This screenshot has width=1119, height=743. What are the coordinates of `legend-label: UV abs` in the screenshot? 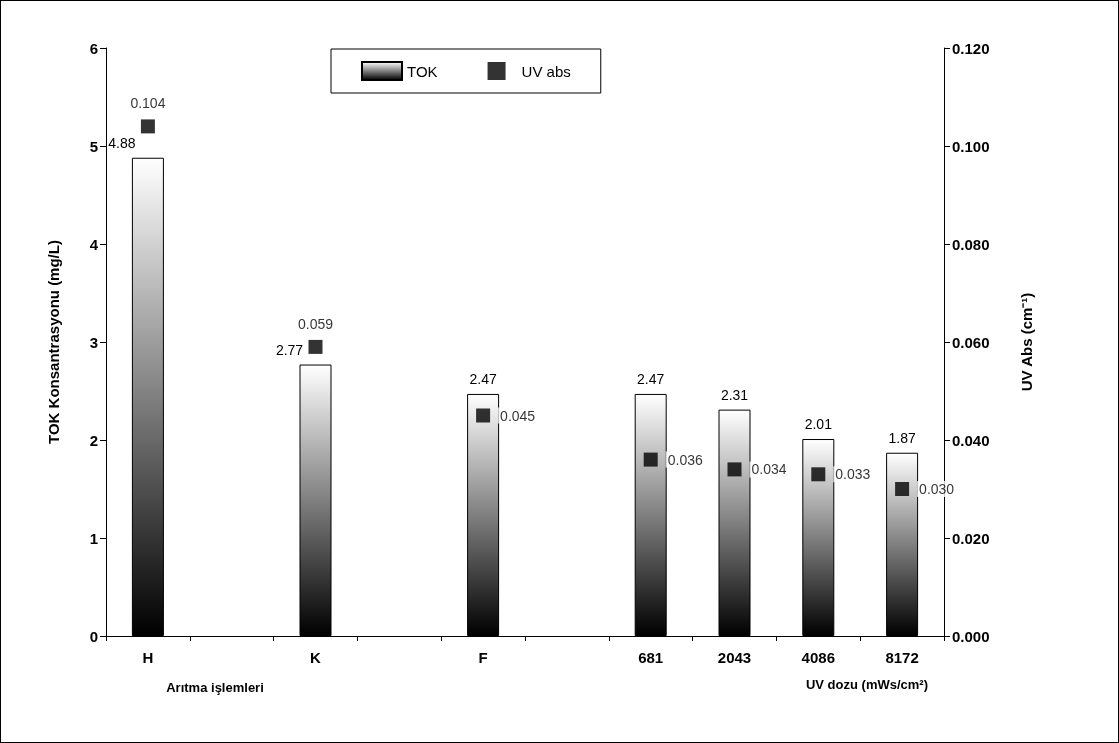 It's located at (546, 71).